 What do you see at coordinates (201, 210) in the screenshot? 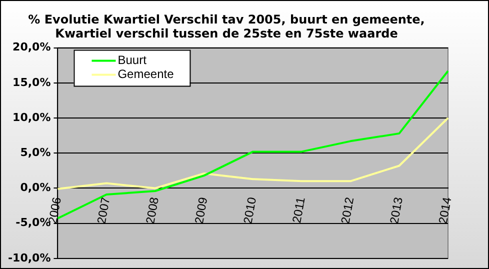
I see `x-tick-label: 2009` at bounding box center [201, 210].